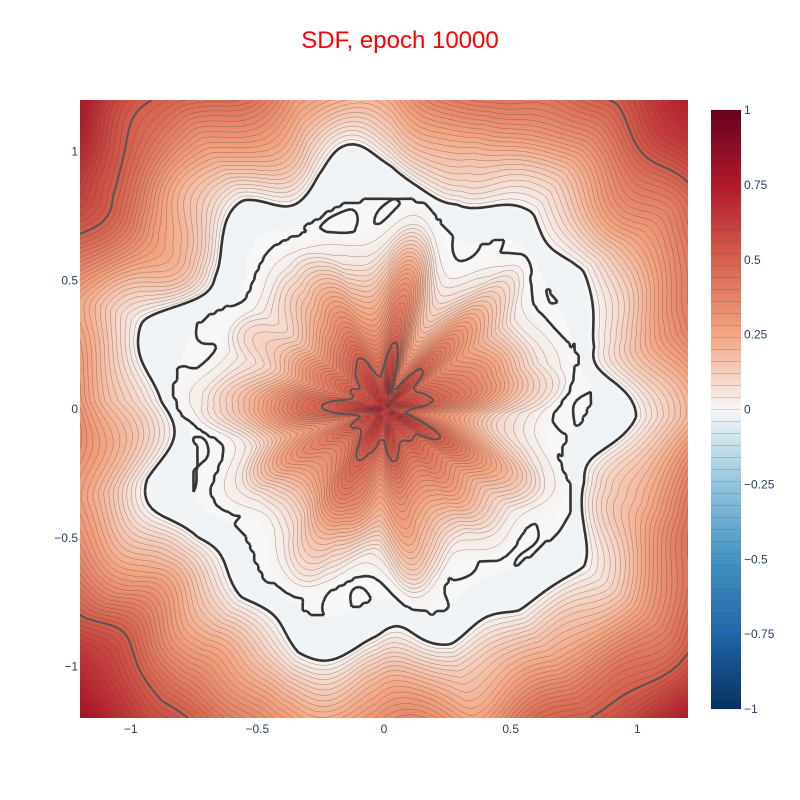 The width and height of the screenshot is (800, 800). What do you see at coordinates (637, 729) in the screenshot?
I see `x-tick-label: 1` at bounding box center [637, 729].